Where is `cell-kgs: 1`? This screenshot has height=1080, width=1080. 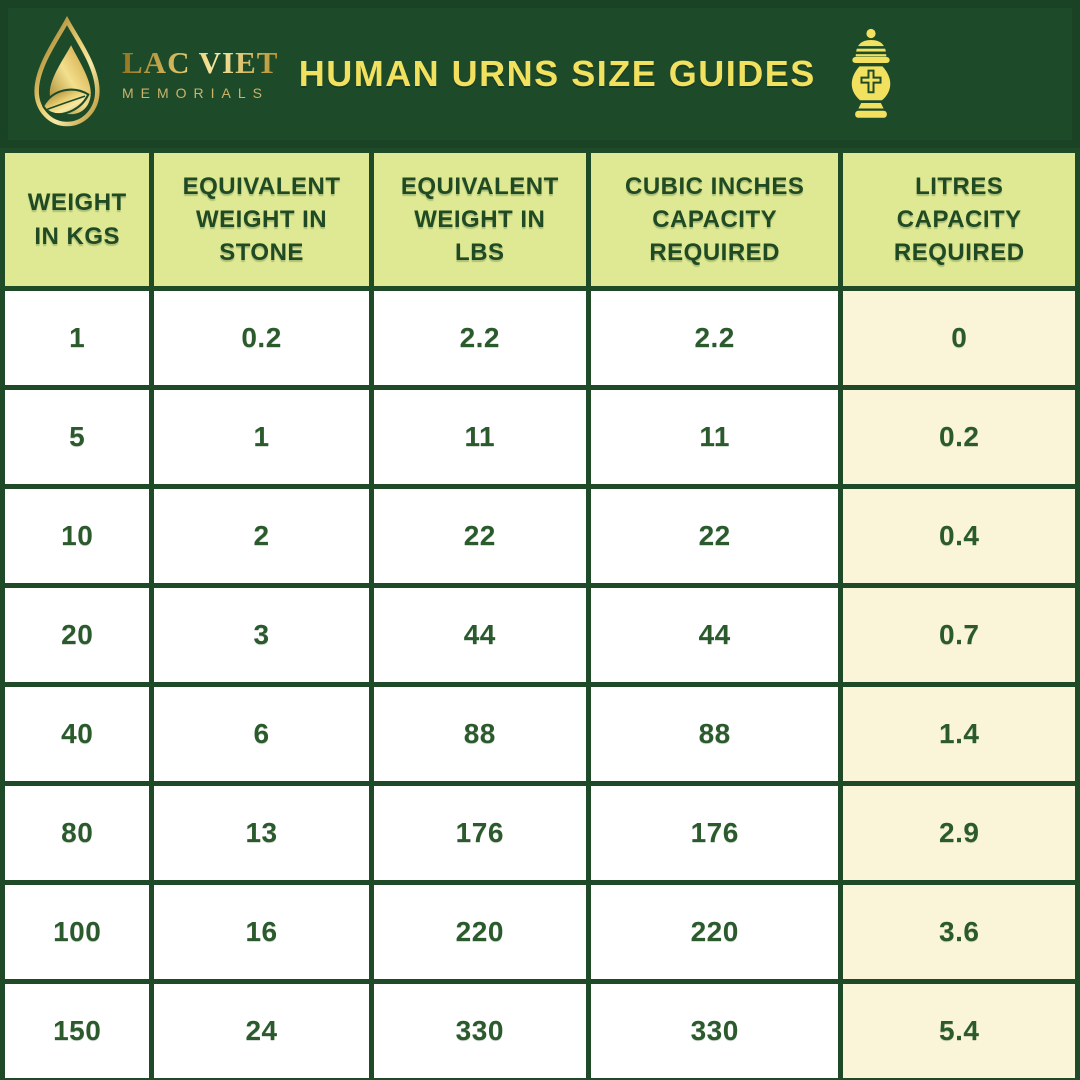
cell-kgs: 1 is located at coordinates (77, 338).